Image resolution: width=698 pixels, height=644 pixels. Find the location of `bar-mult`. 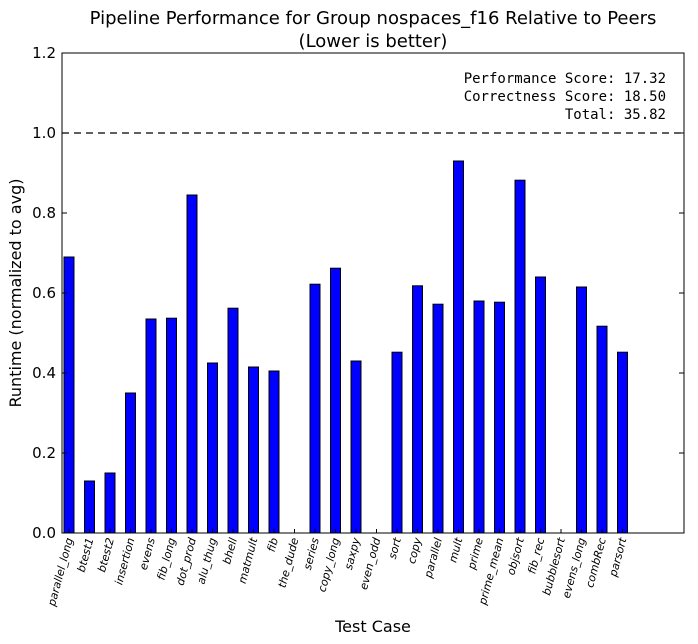

bar-mult is located at coordinates (458, 347).